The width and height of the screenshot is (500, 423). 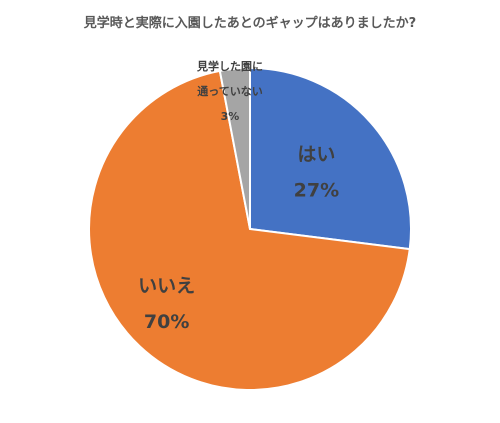 What do you see at coordinates (229, 91) in the screenshot?
I see `slice-label-not-attending-line2: 通っていない` at bounding box center [229, 91].